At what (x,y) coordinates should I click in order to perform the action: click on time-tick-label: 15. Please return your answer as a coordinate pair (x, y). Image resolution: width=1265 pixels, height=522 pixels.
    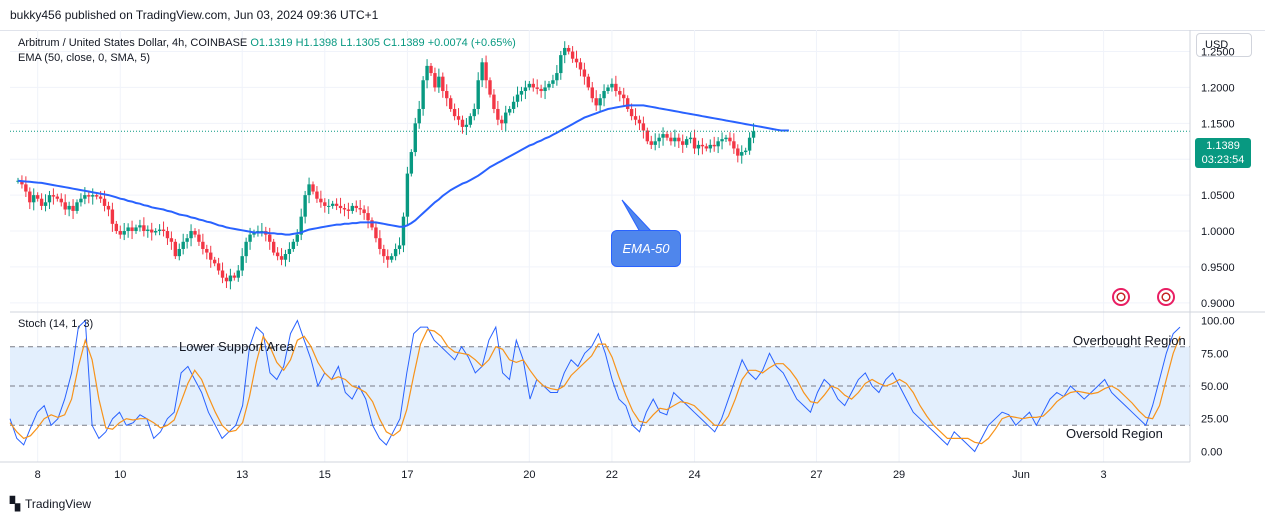
    Looking at the image, I should click on (325, 475).